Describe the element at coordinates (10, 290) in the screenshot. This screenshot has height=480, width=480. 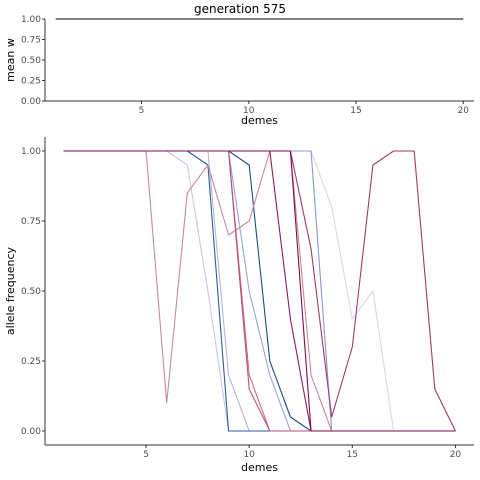
I see `y-axis-title: allele frequency` at that location.